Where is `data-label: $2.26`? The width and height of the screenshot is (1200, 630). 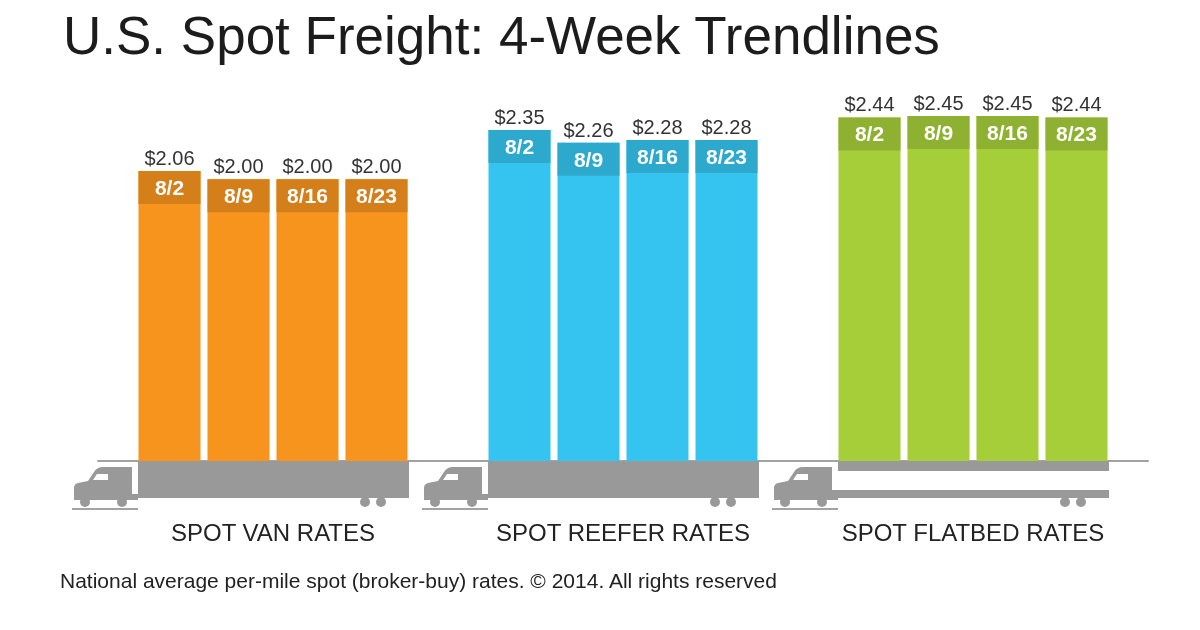
data-label: $2.26 is located at coordinates (588, 129).